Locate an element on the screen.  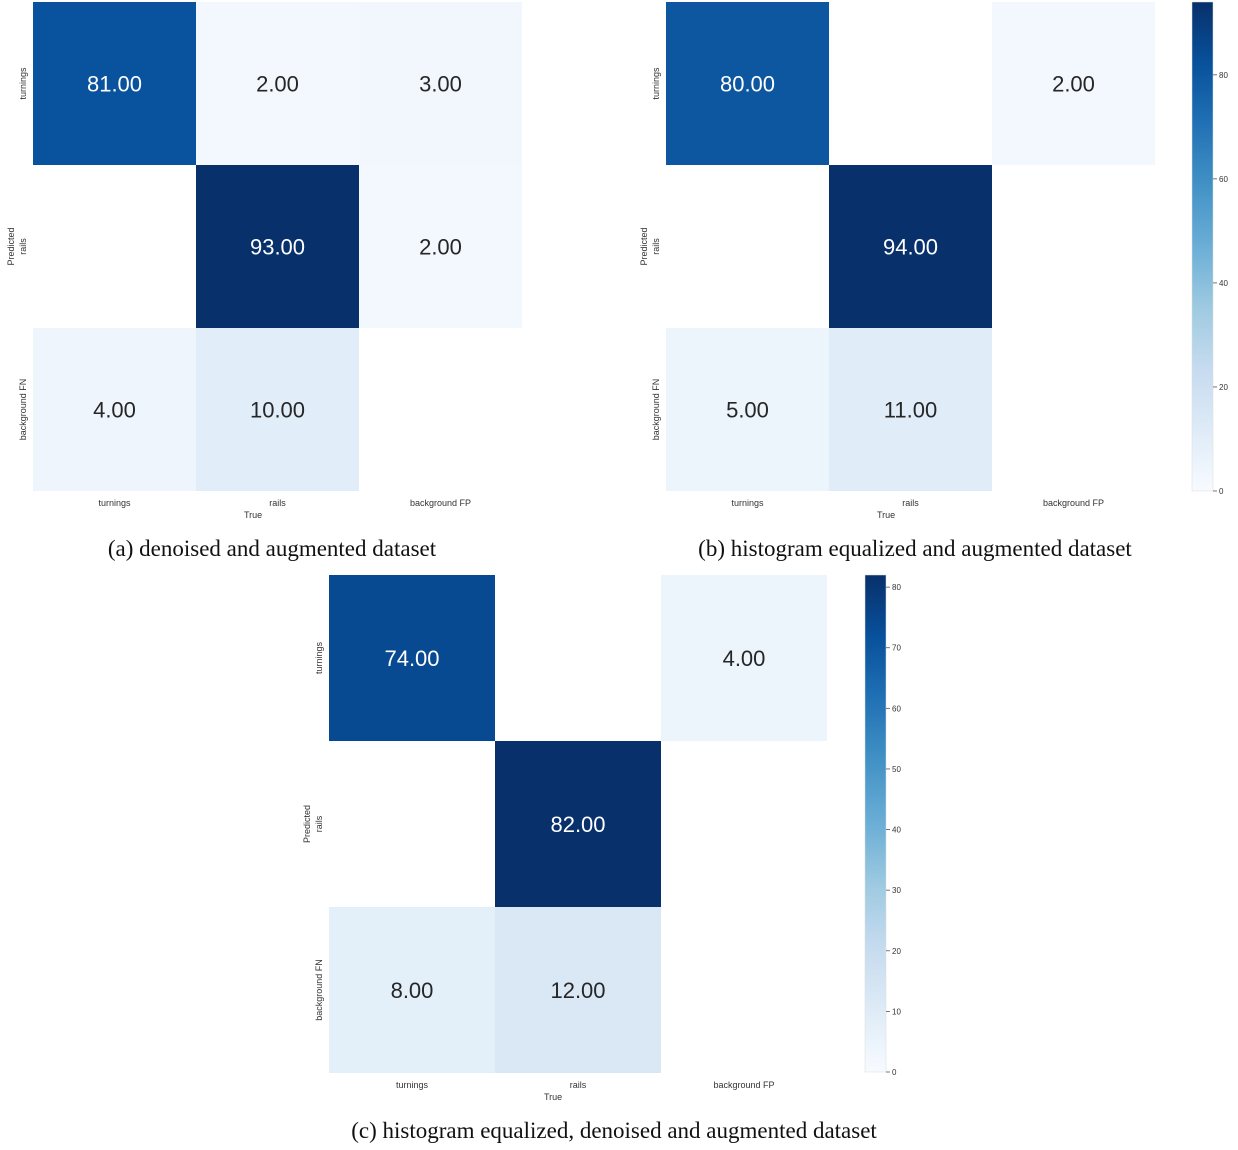
cell-value-label: 81.00 is located at coordinates (114, 84).